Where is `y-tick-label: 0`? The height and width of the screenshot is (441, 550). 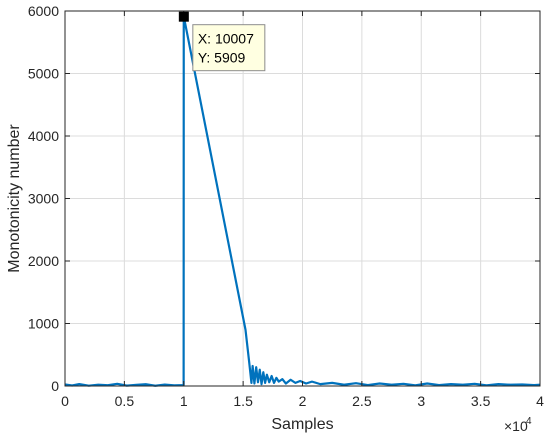 y-tick-label: 0 is located at coordinates (55, 386).